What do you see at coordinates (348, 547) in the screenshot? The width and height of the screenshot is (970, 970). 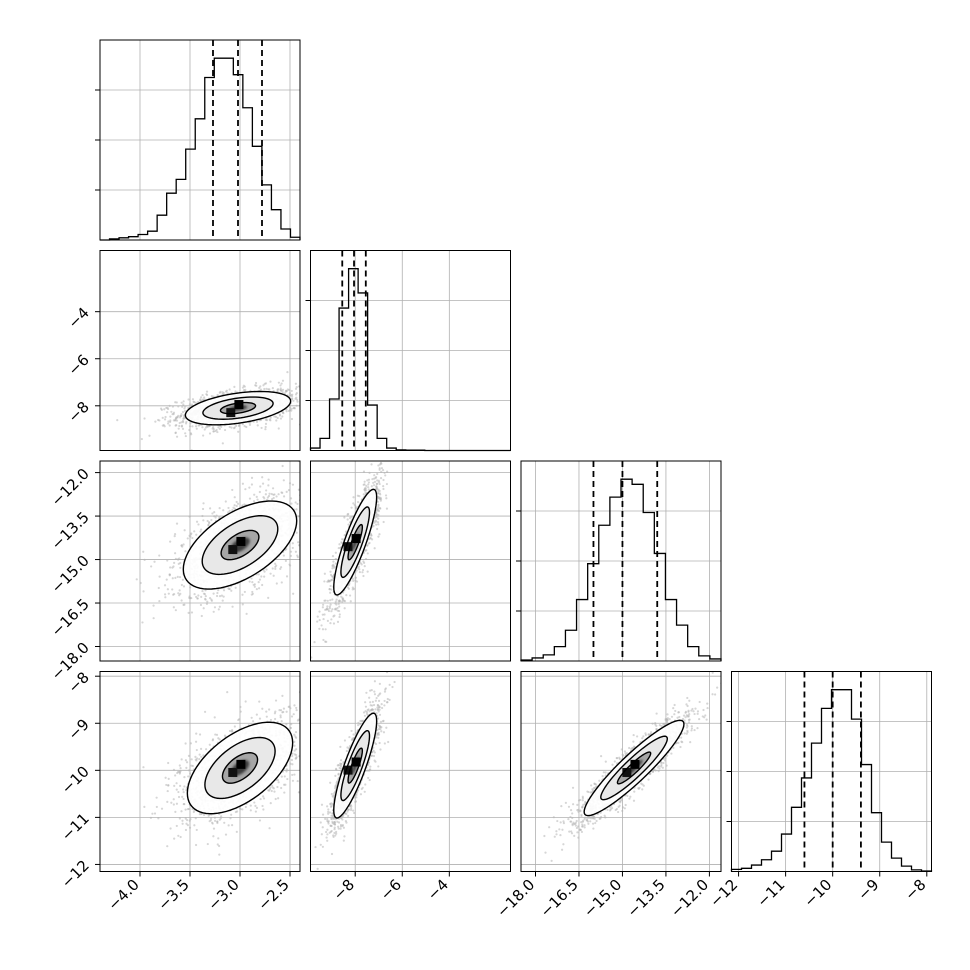 I see `density-peak` at bounding box center [348, 547].